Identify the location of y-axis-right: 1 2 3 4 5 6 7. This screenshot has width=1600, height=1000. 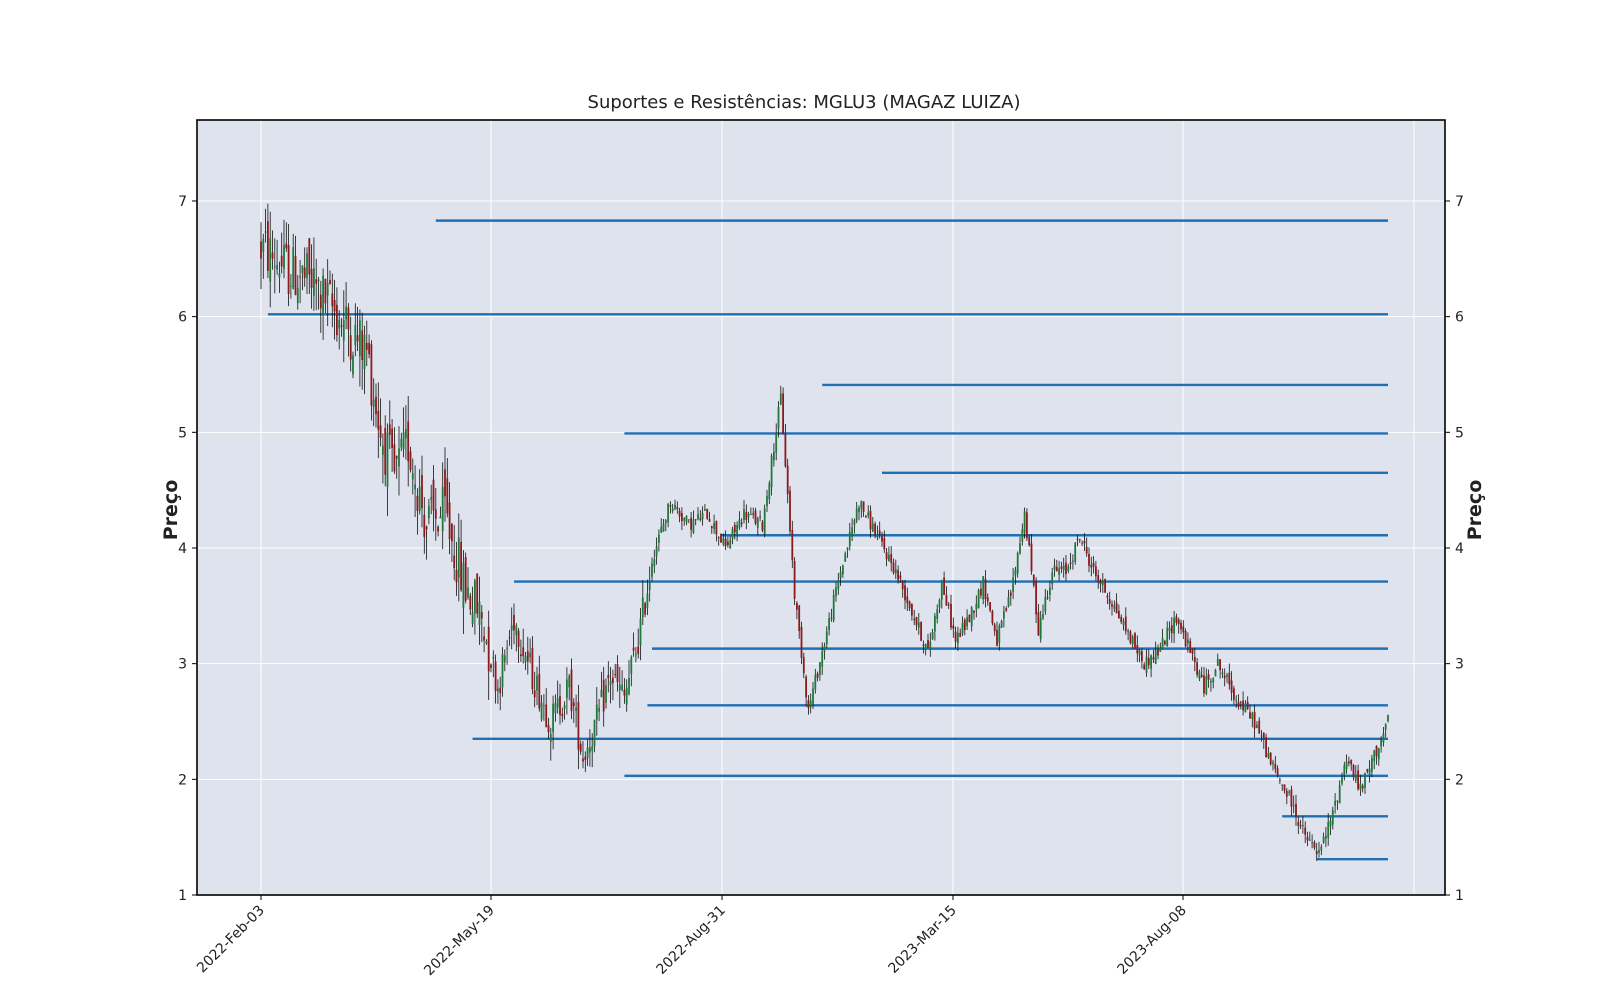
(1454, 549).